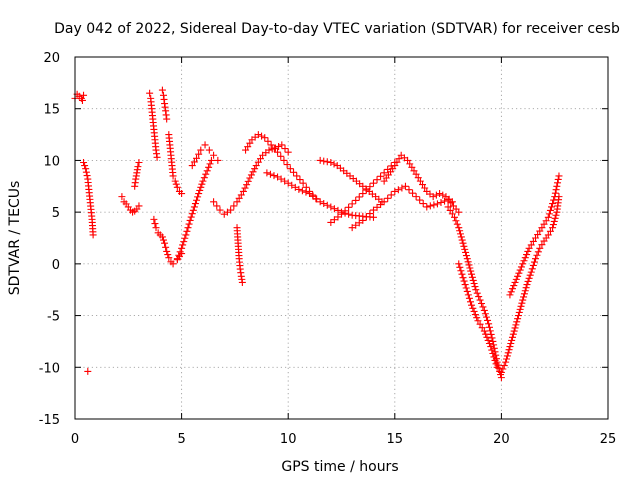 The width and height of the screenshot is (640, 480). Describe the element at coordinates (501, 439) in the screenshot. I see `x-tick-label: 20` at that location.